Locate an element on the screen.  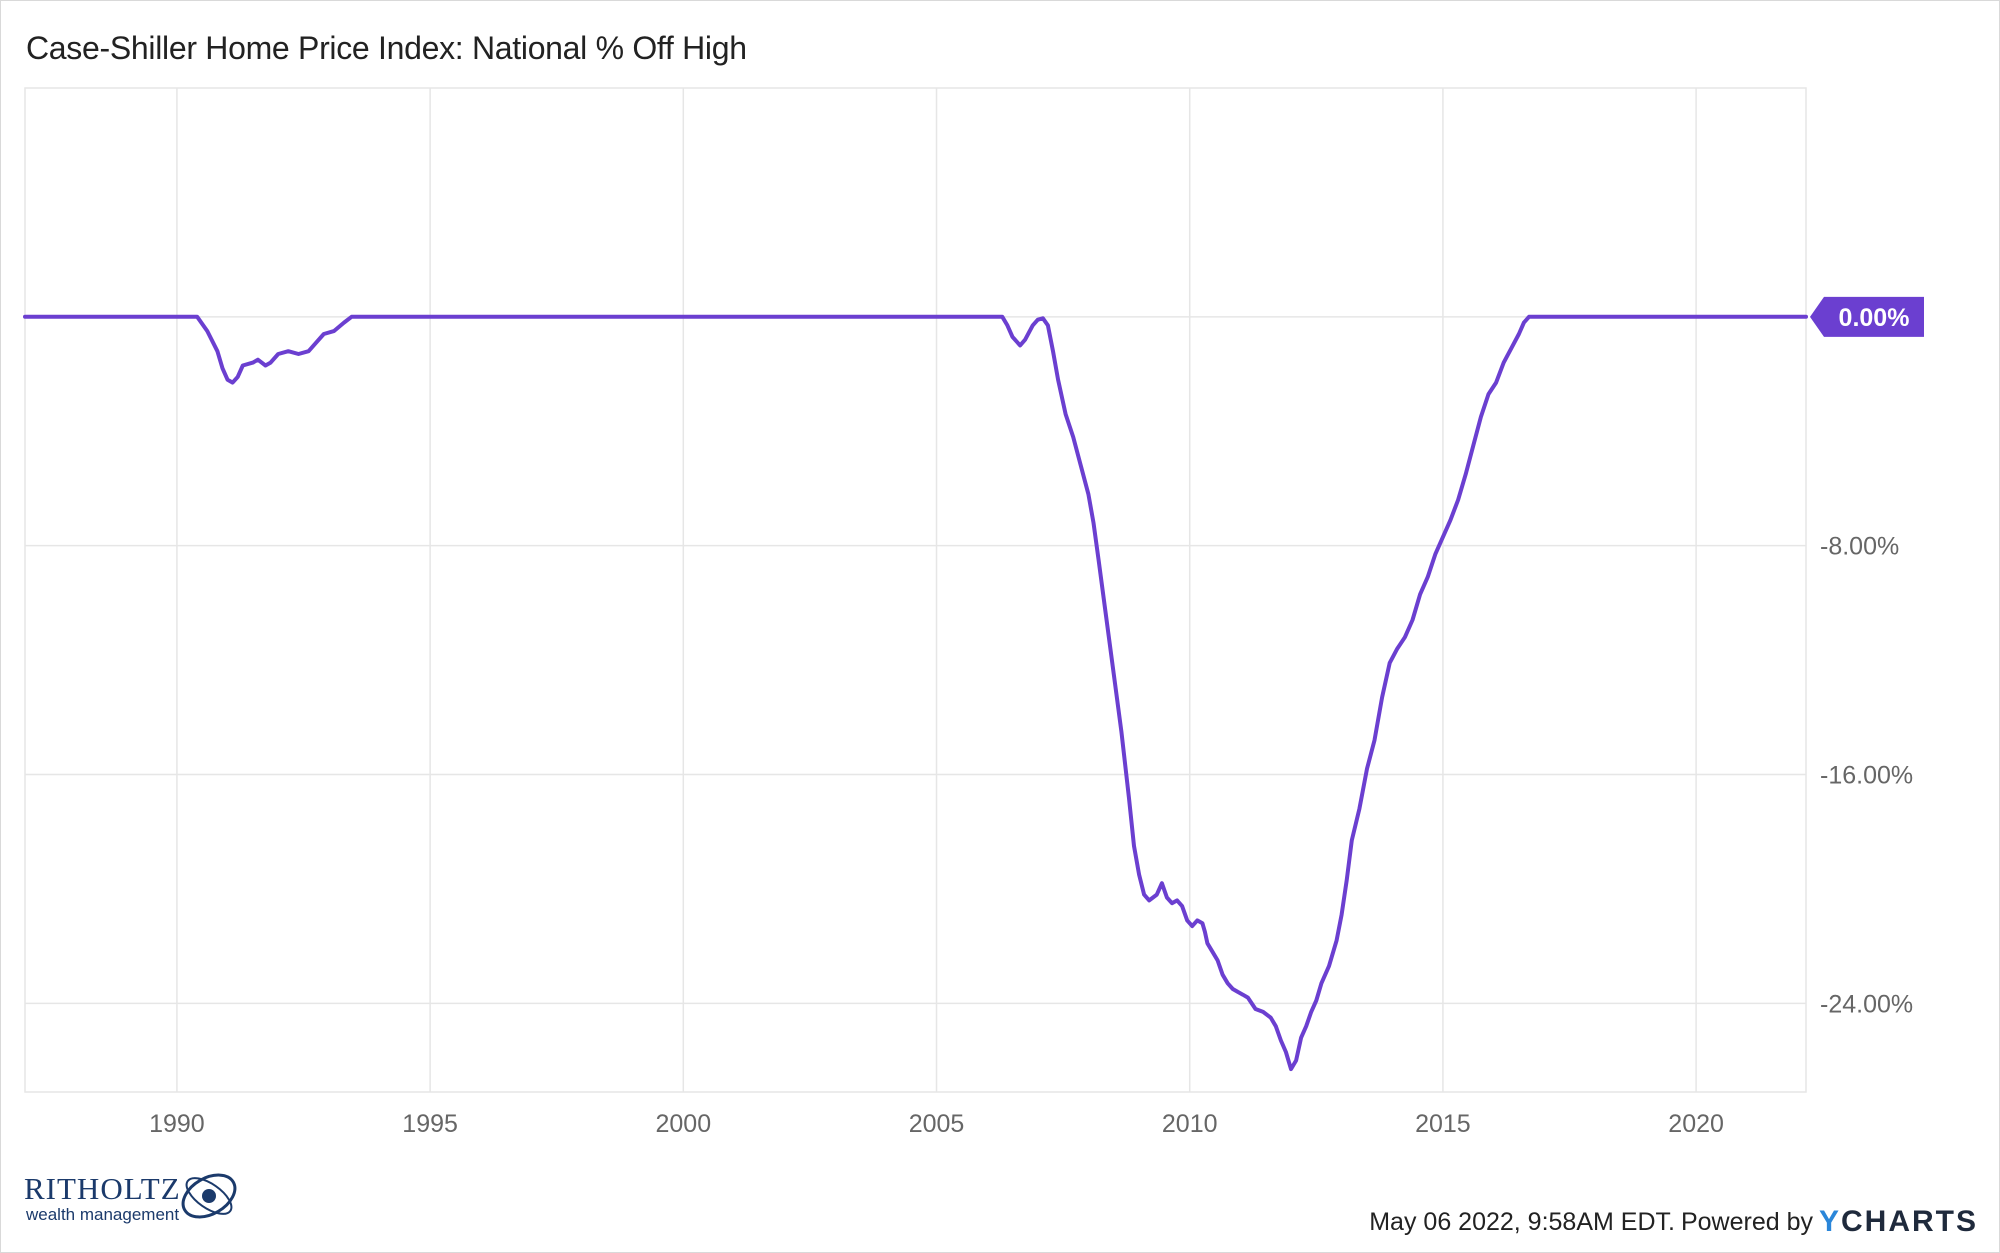
y-tick-label: -16.00% is located at coordinates (1866, 775).